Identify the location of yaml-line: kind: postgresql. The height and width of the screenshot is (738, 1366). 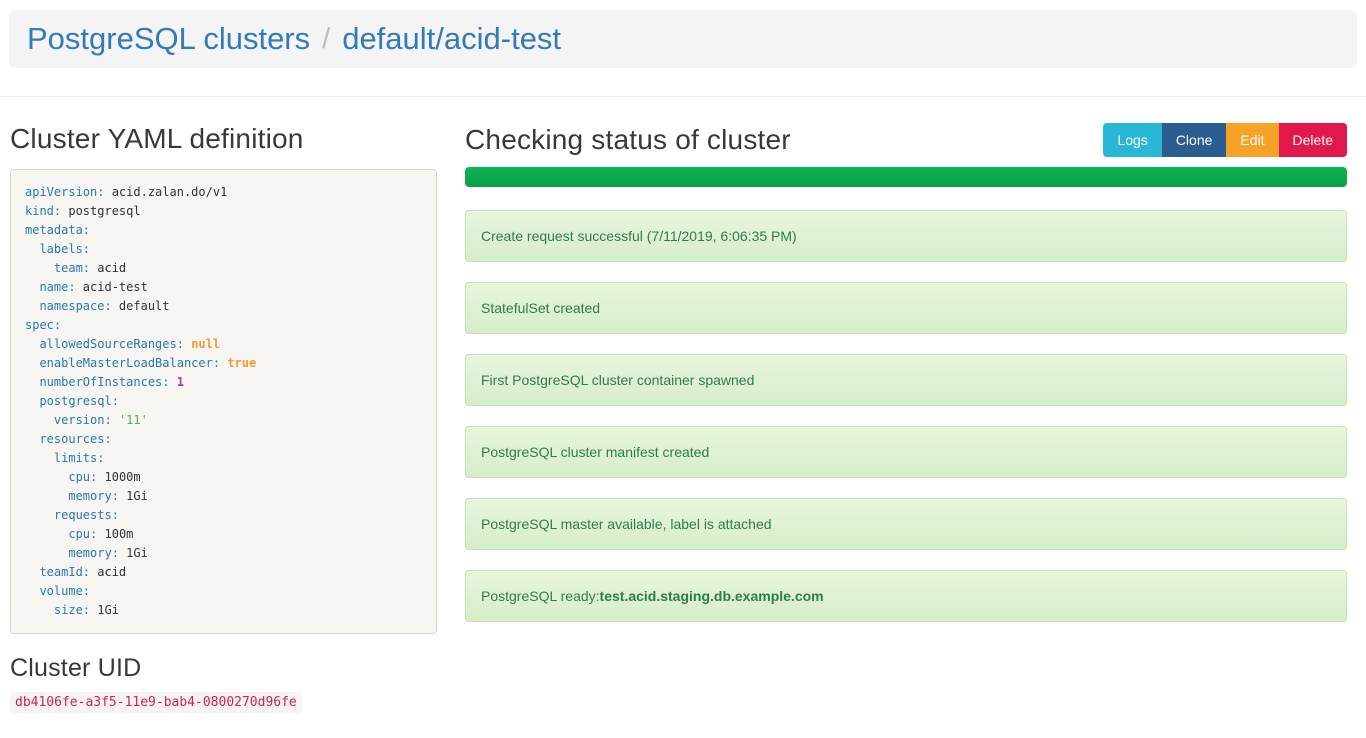
(83, 211).